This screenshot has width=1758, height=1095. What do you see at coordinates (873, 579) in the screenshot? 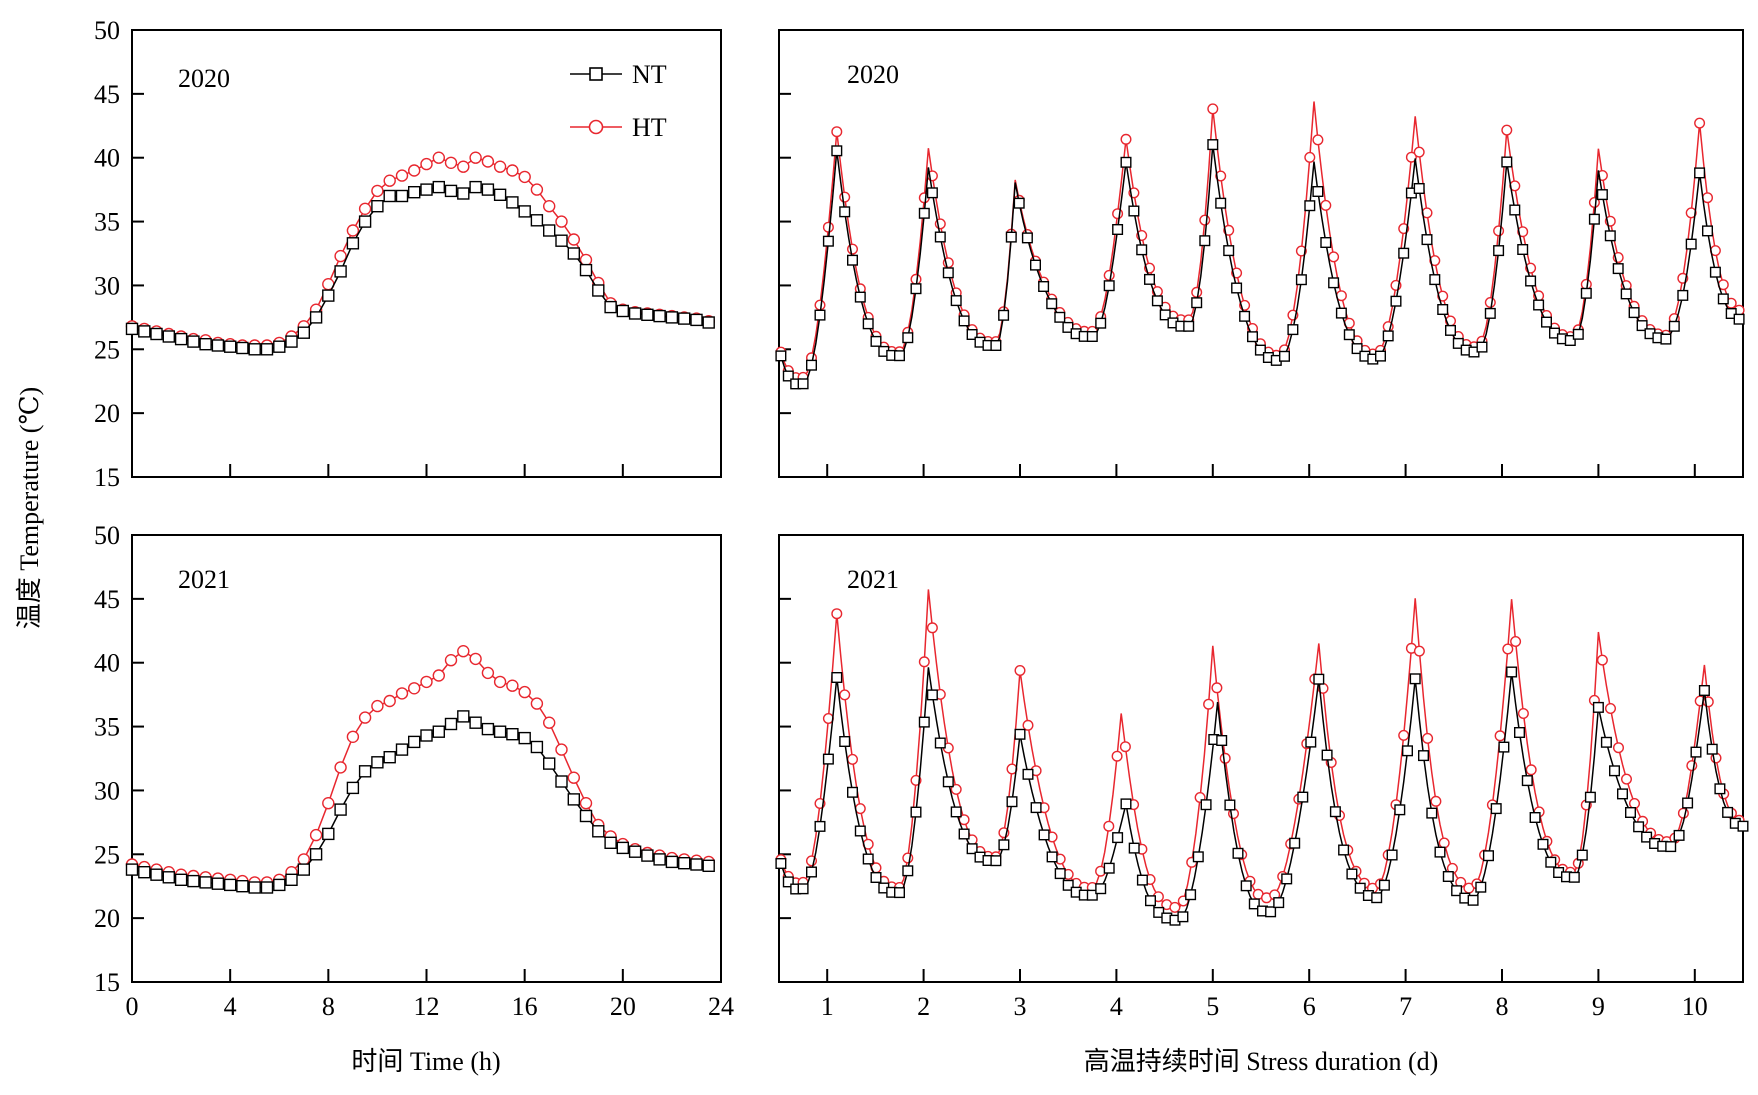
I see `year-label-duration-2021: 2021` at bounding box center [873, 579].